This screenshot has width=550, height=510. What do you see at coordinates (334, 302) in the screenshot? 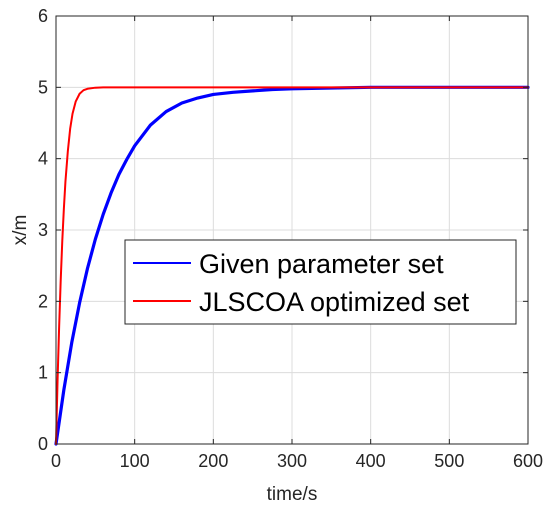
I see `legend-label-jlscoa: JLSCOA optimized set` at bounding box center [334, 302].